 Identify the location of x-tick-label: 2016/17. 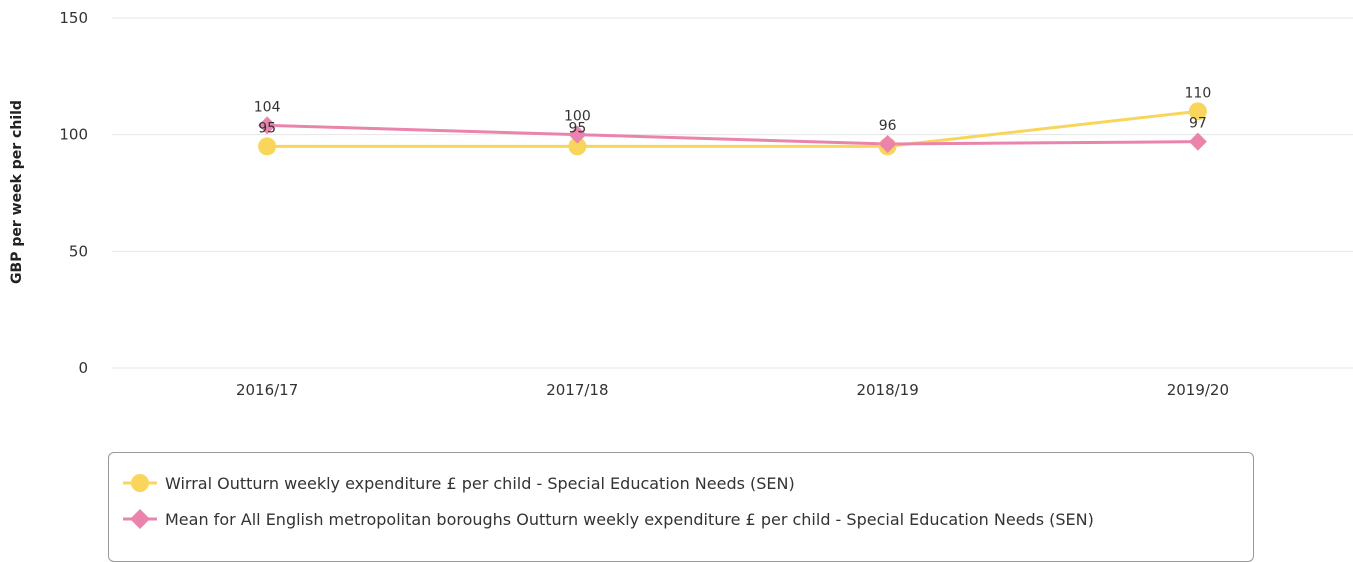
(267, 390).